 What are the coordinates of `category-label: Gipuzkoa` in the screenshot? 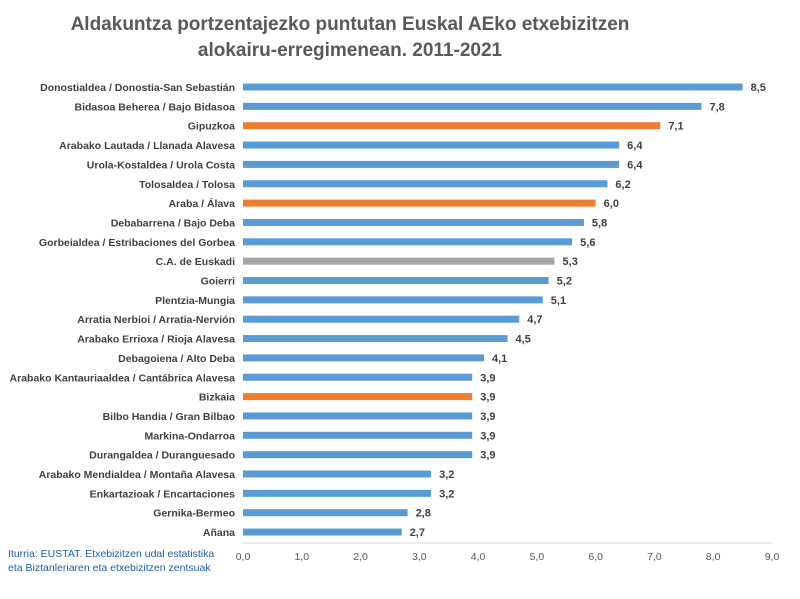 It's located at (211, 127).